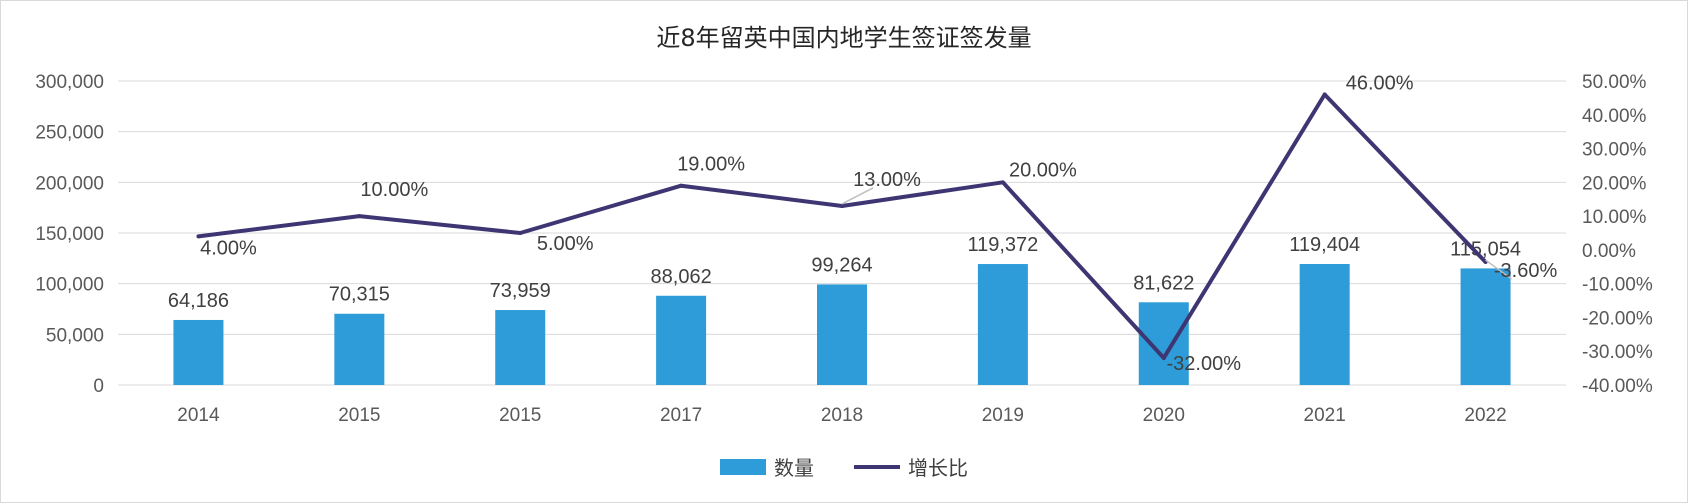  I want to click on legend-label-bars: 数量, so click(794, 468).